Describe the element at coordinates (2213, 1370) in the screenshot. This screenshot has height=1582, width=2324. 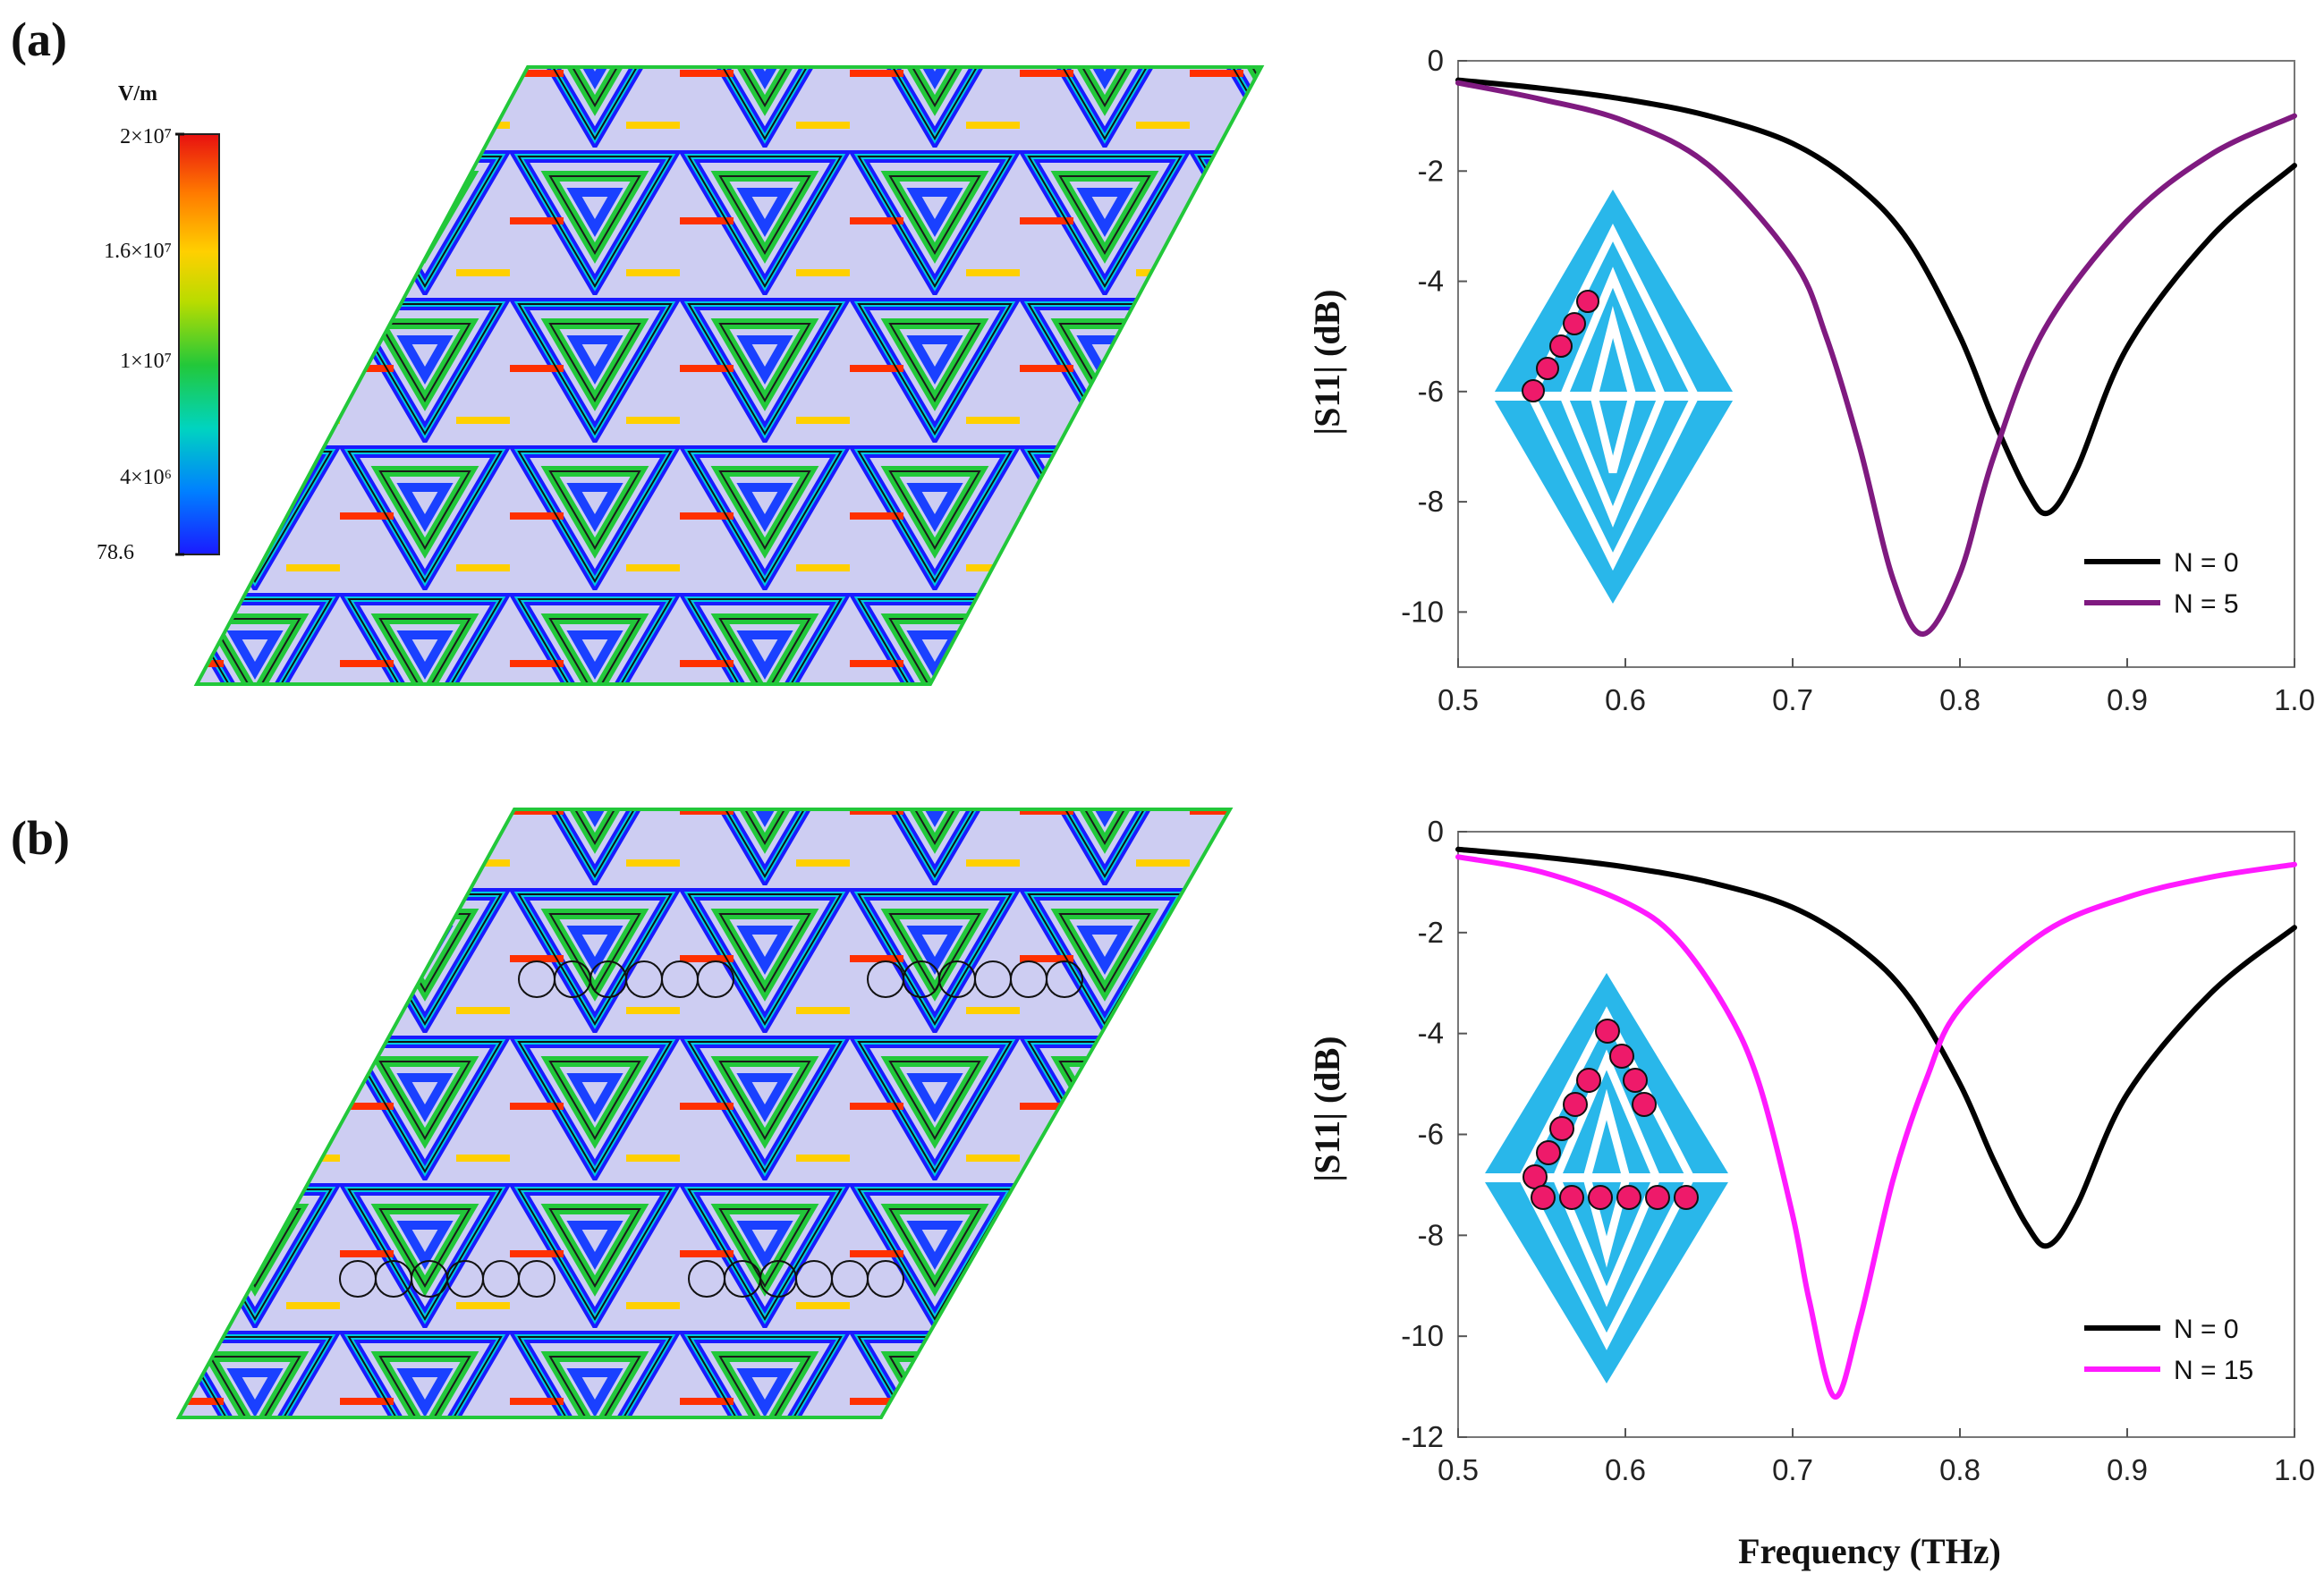
I see `legend-label: N = 15` at that location.